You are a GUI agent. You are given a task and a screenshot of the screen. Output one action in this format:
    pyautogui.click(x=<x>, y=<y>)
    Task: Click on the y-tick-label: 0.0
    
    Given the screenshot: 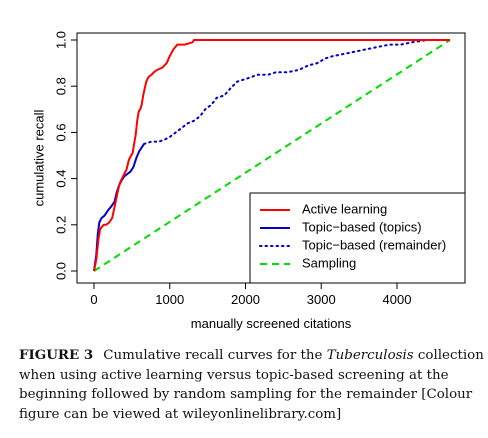 What is the action you would take?
    pyautogui.click(x=60, y=271)
    